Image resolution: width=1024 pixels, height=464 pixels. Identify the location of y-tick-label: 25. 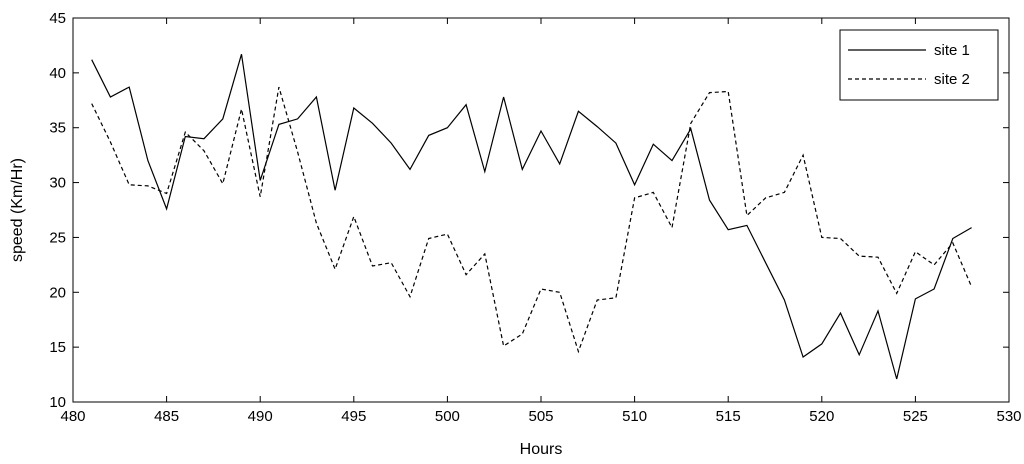
(57, 237).